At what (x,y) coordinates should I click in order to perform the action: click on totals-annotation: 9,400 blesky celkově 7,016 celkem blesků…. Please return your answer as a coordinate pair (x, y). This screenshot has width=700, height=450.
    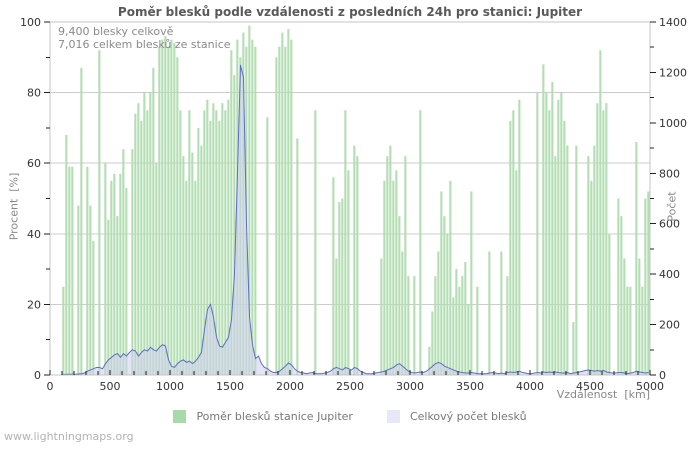
    Looking at the image, I should click on (144, 38).